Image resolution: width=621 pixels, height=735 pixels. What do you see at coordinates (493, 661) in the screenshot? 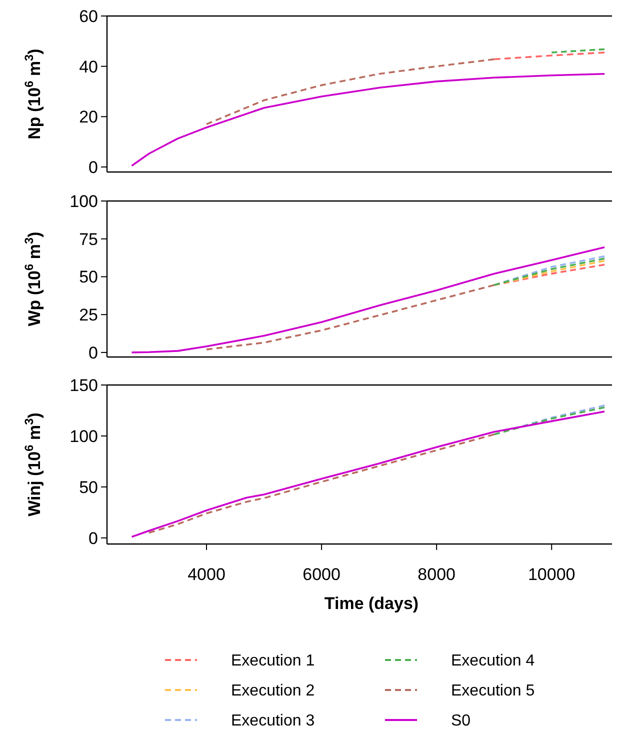
I see `legend-label: Execution 4` at bounding box center [493, 661].